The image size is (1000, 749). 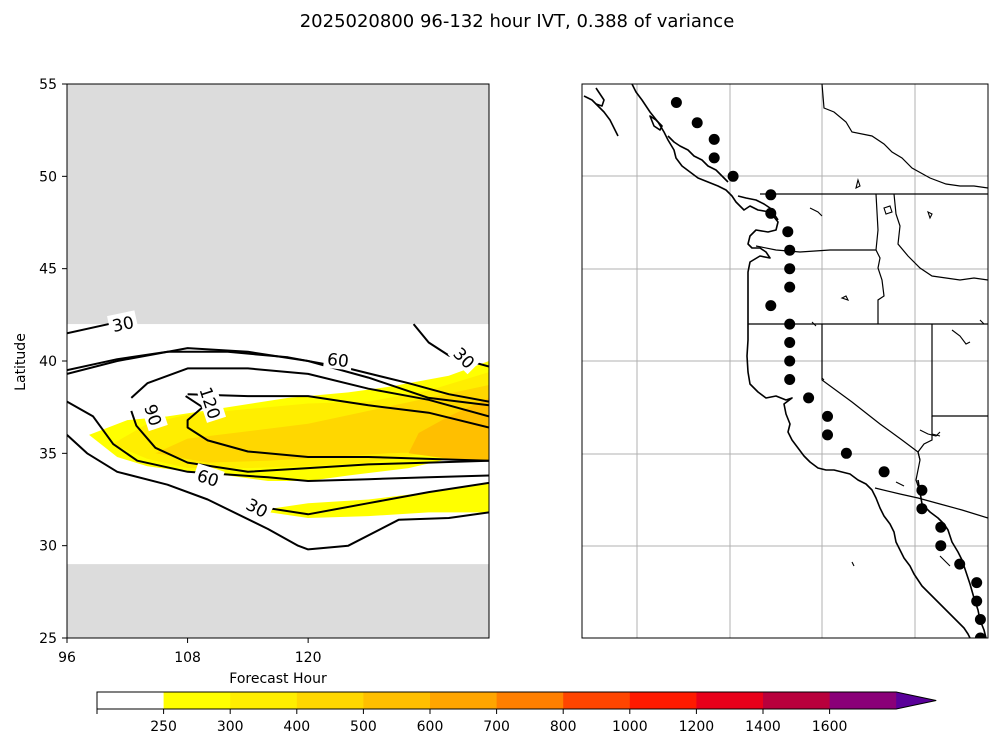 I want to click on y-tick-label: 30, so click(x=48, y=547).